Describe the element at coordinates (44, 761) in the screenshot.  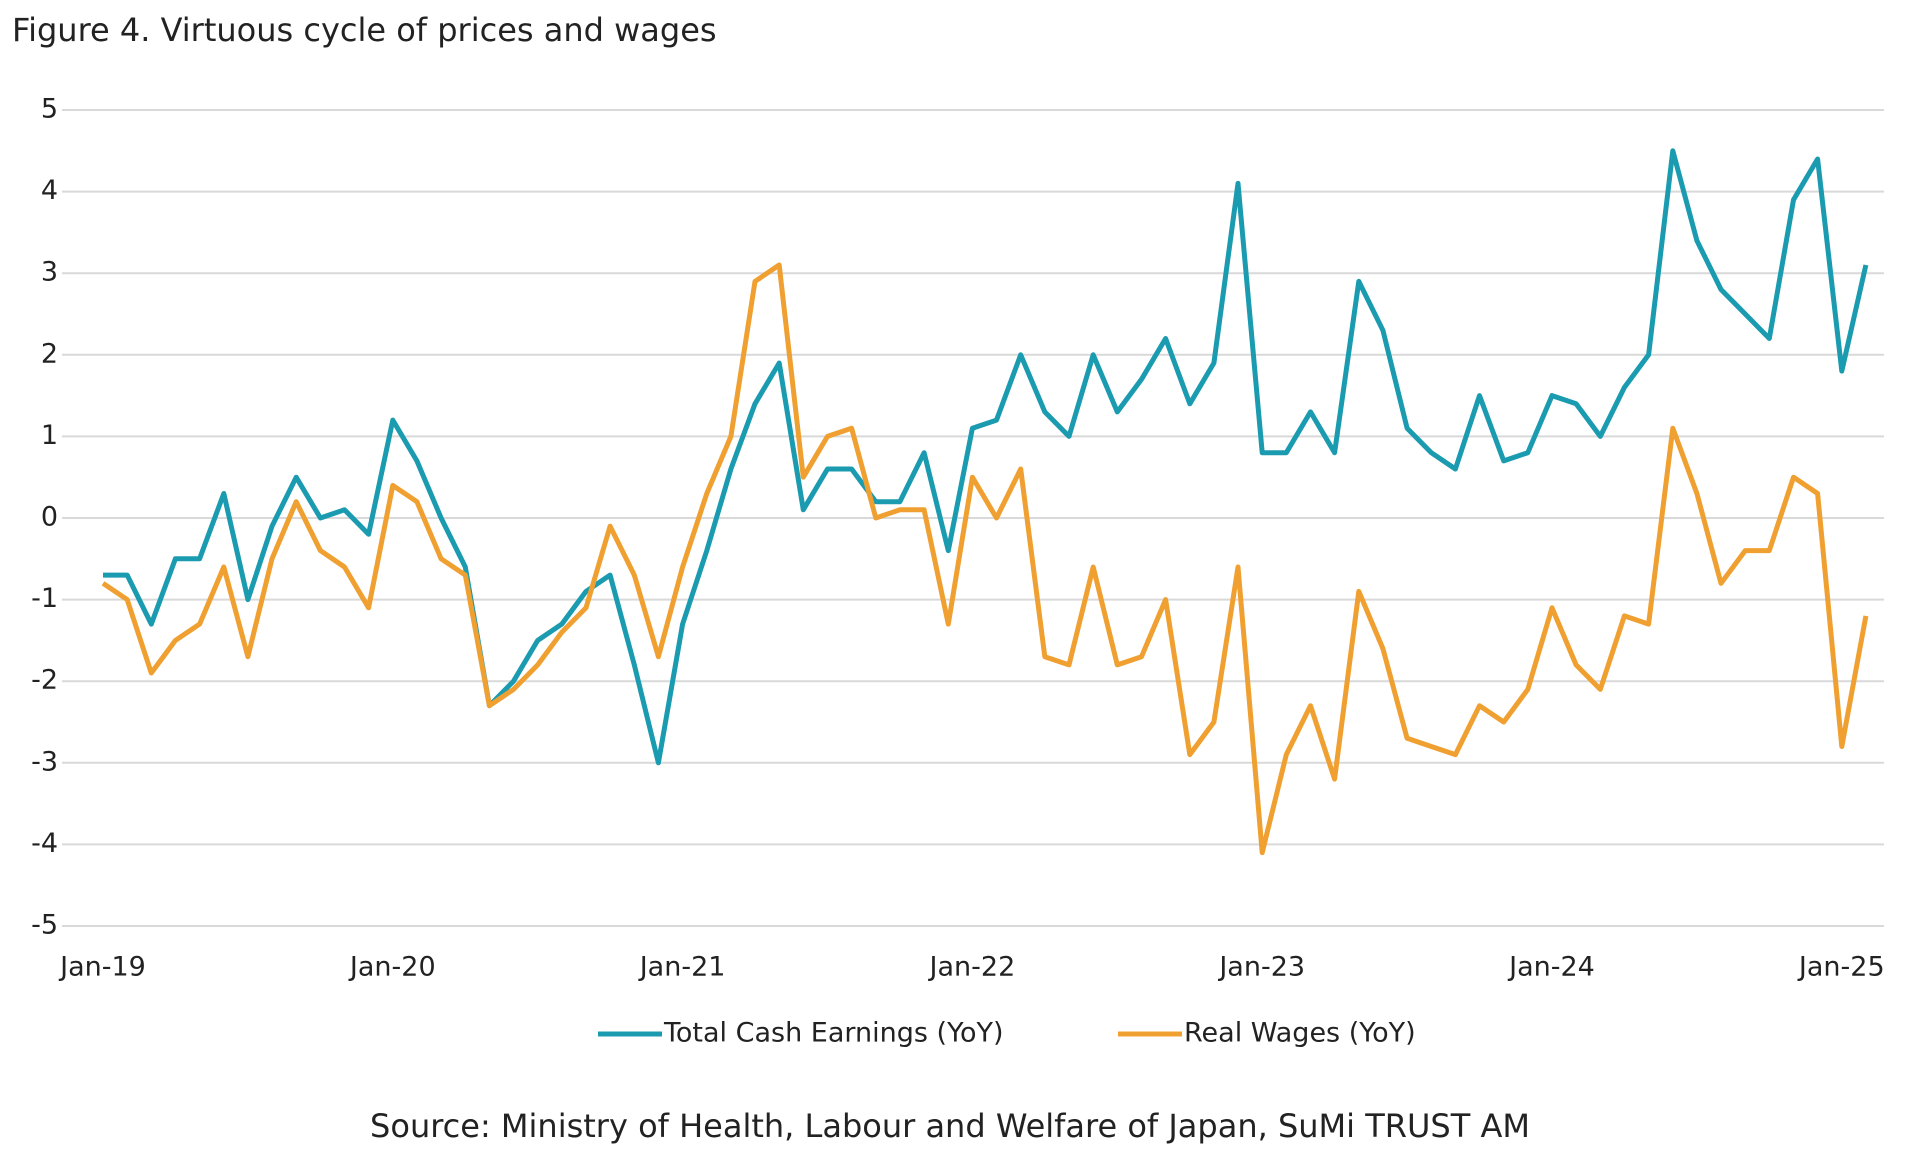
I see `y-tick-label: -3` at that location.